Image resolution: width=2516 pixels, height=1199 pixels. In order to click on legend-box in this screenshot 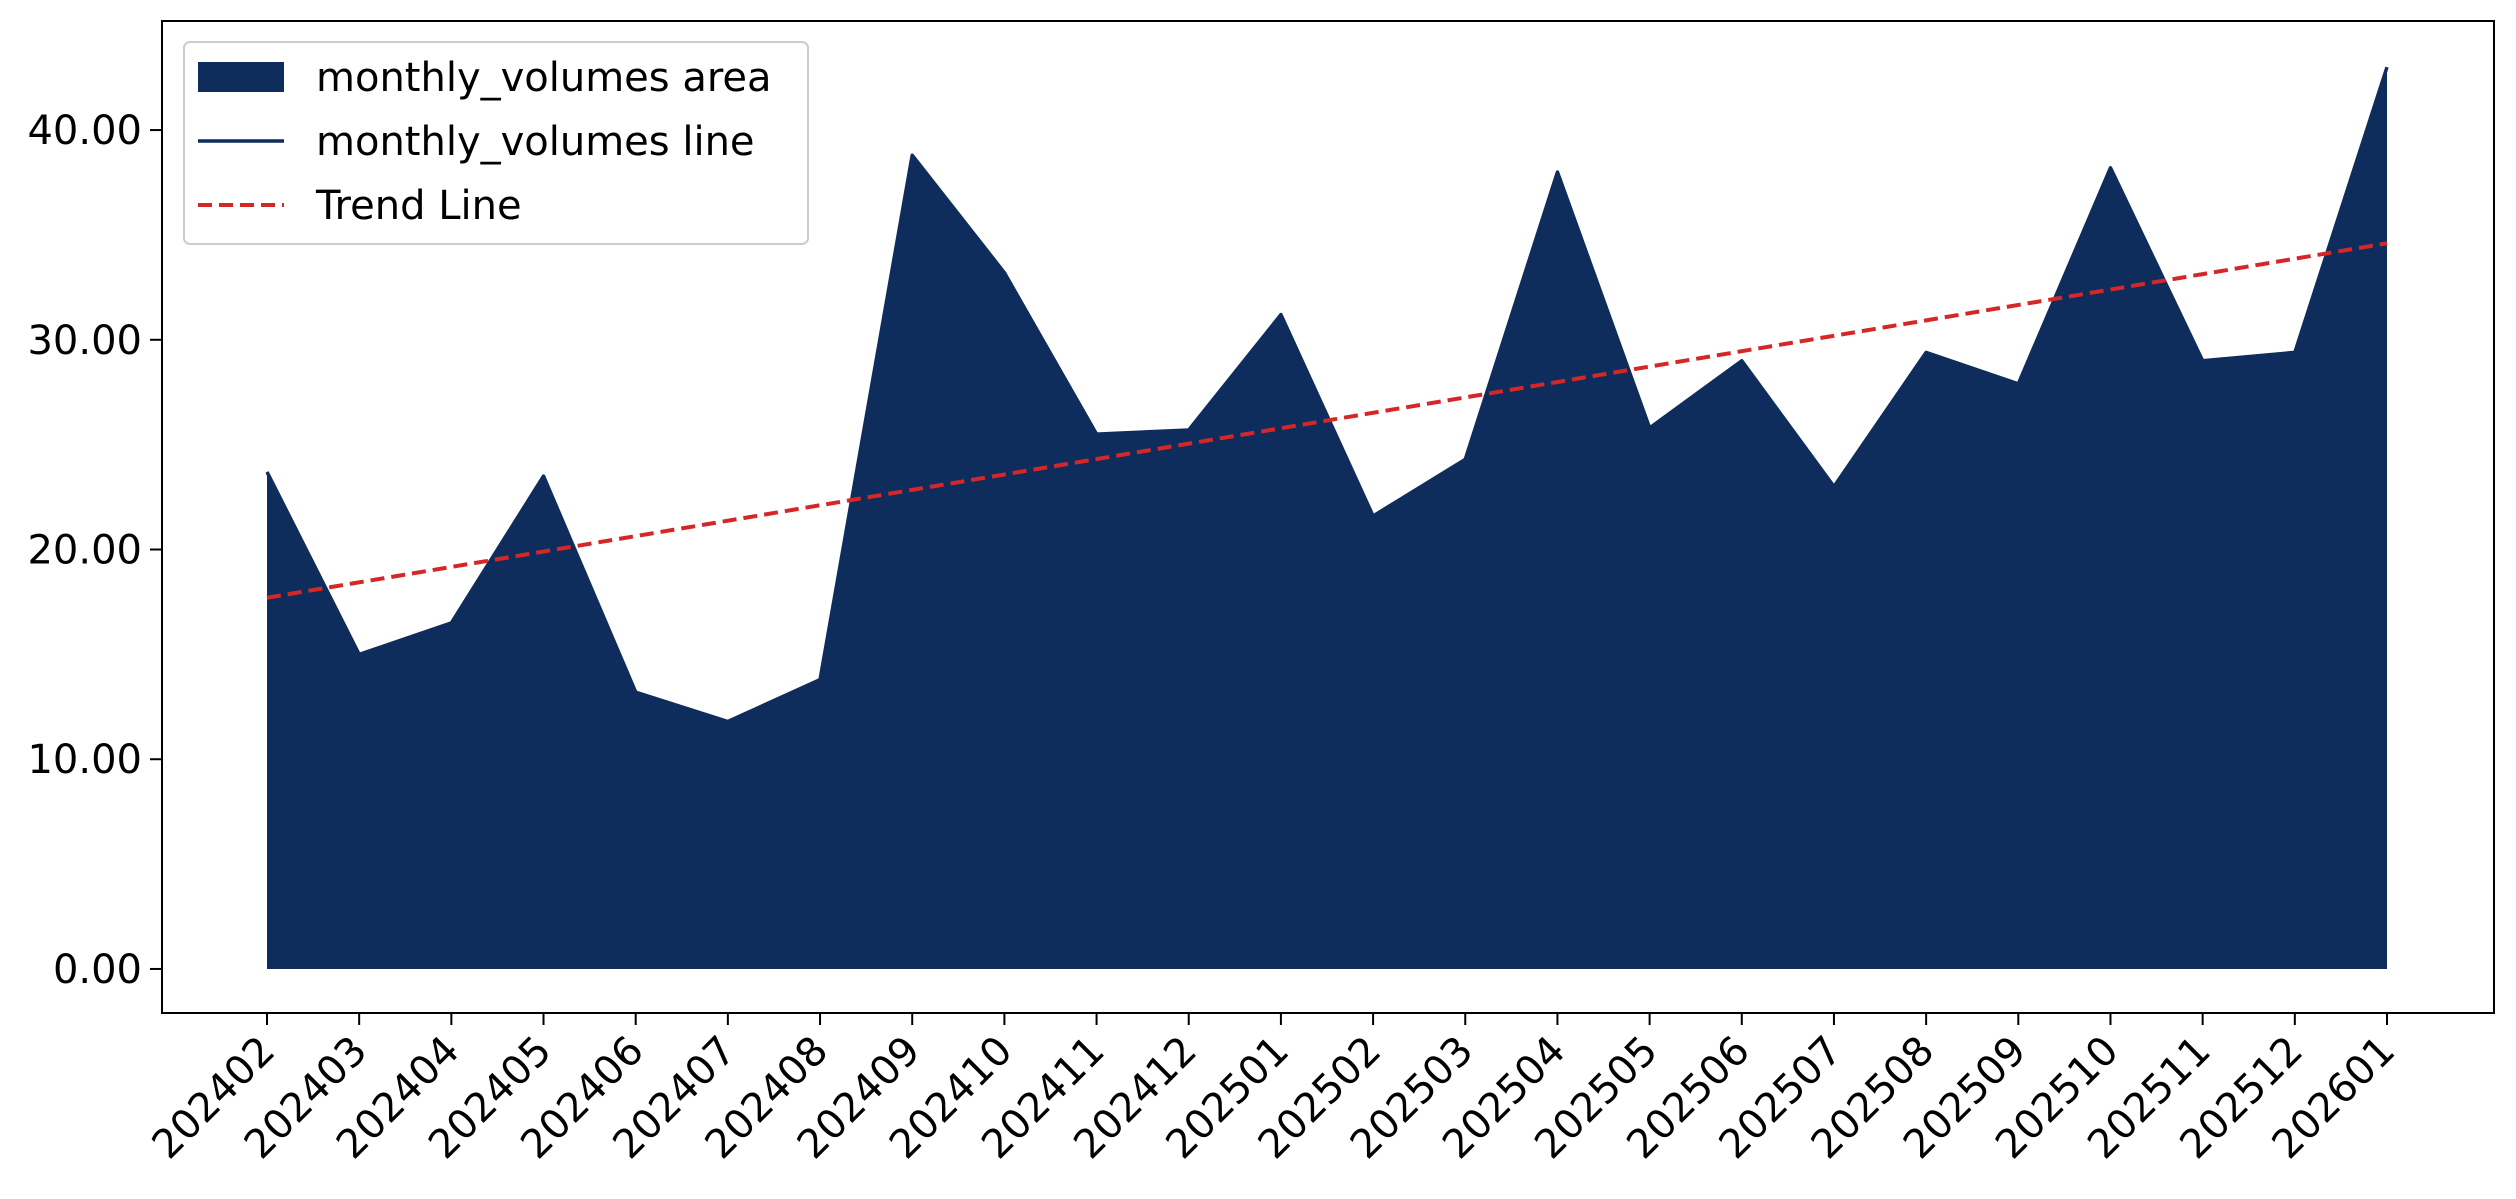, I will do `click(496, 143)`.